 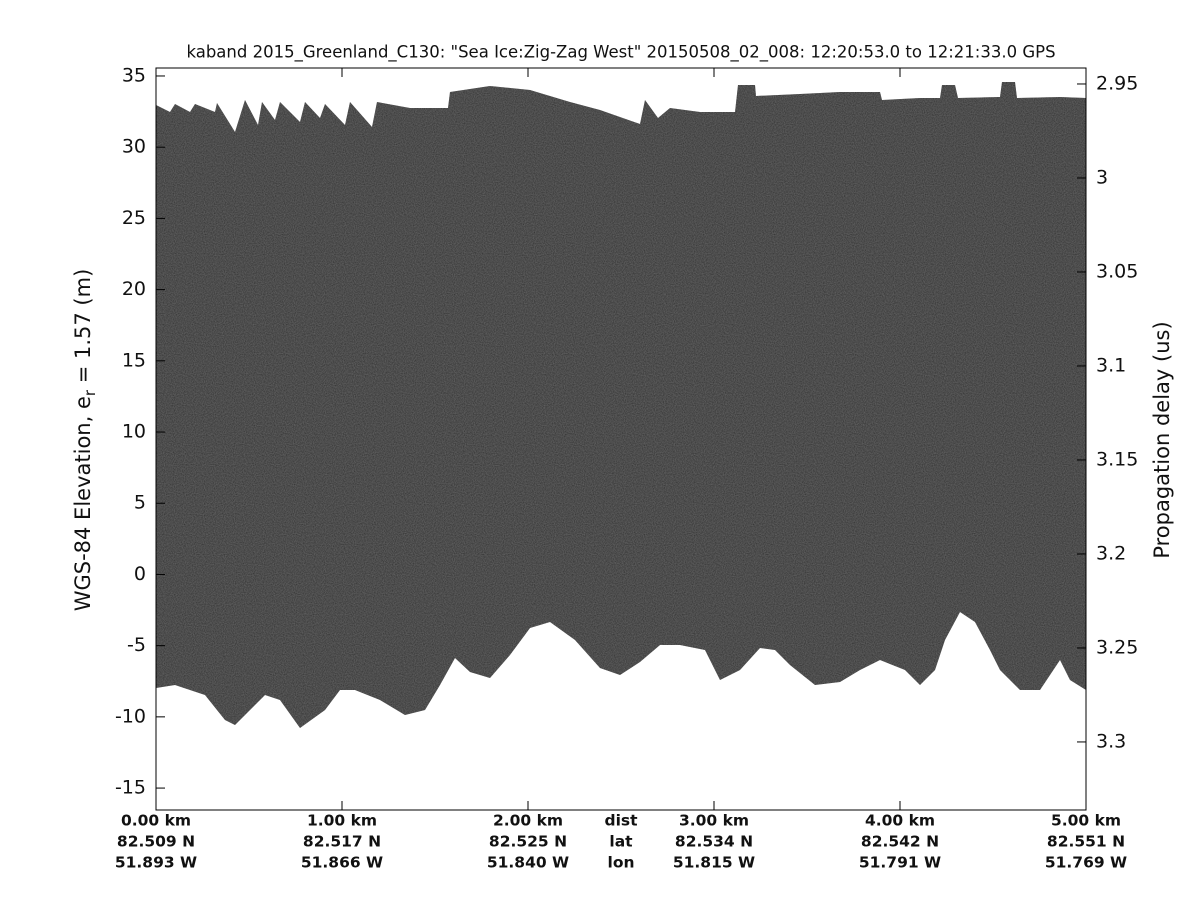 What do you see at coordinates (342, 842) in the screenshot?
I see `lat-label: 82.517 N` at bounding box center [342, 842].